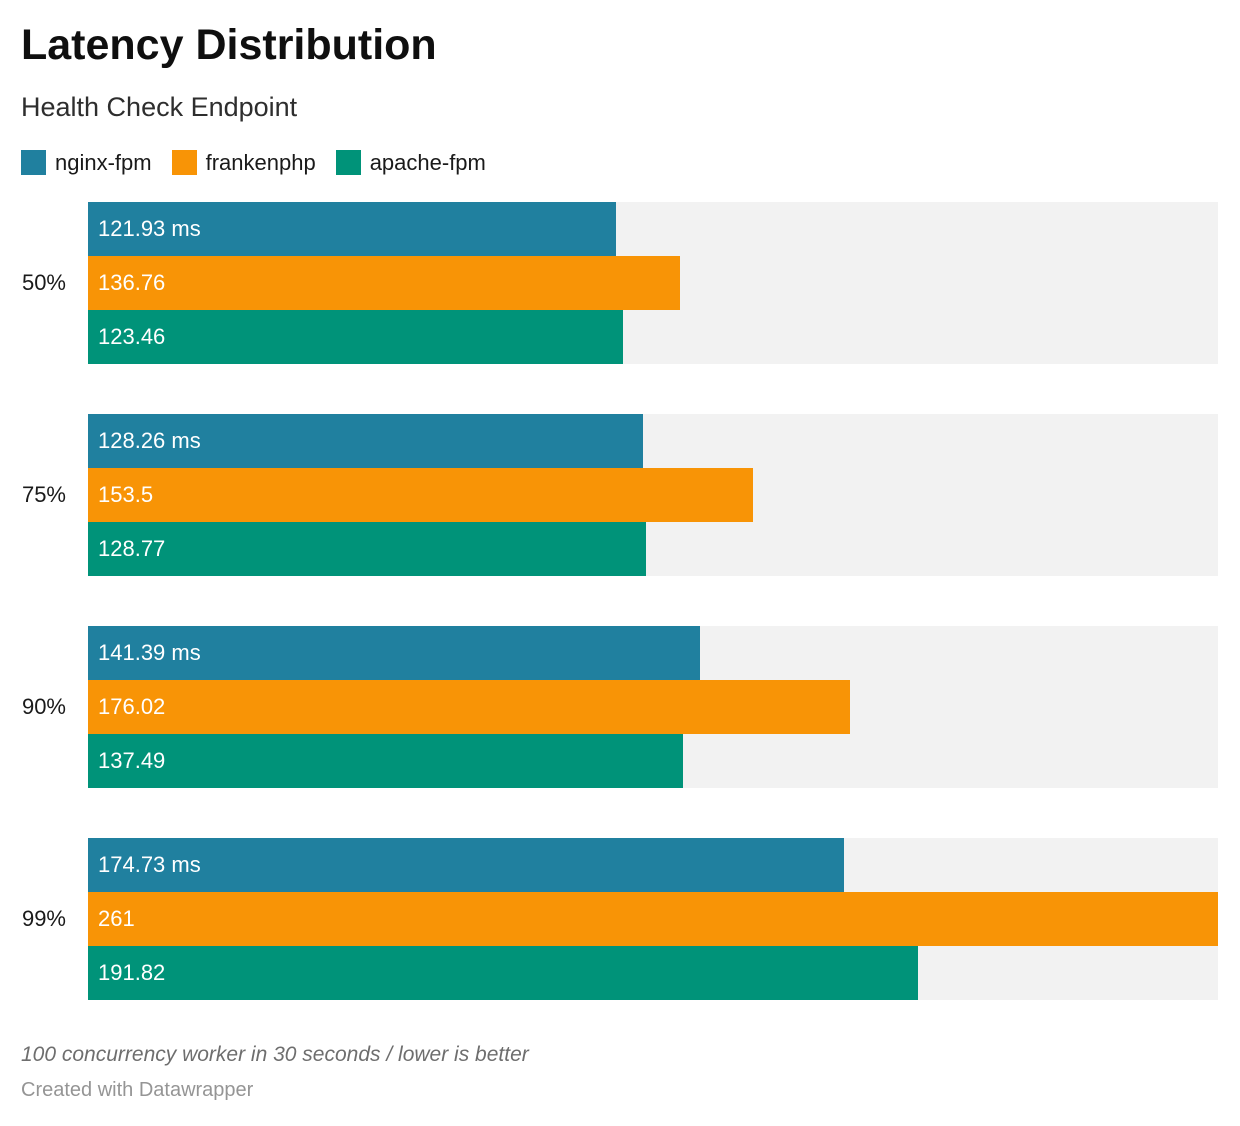 The image size is (1240, 1126). I want to click on category-label: 99%, so click(43, 918).